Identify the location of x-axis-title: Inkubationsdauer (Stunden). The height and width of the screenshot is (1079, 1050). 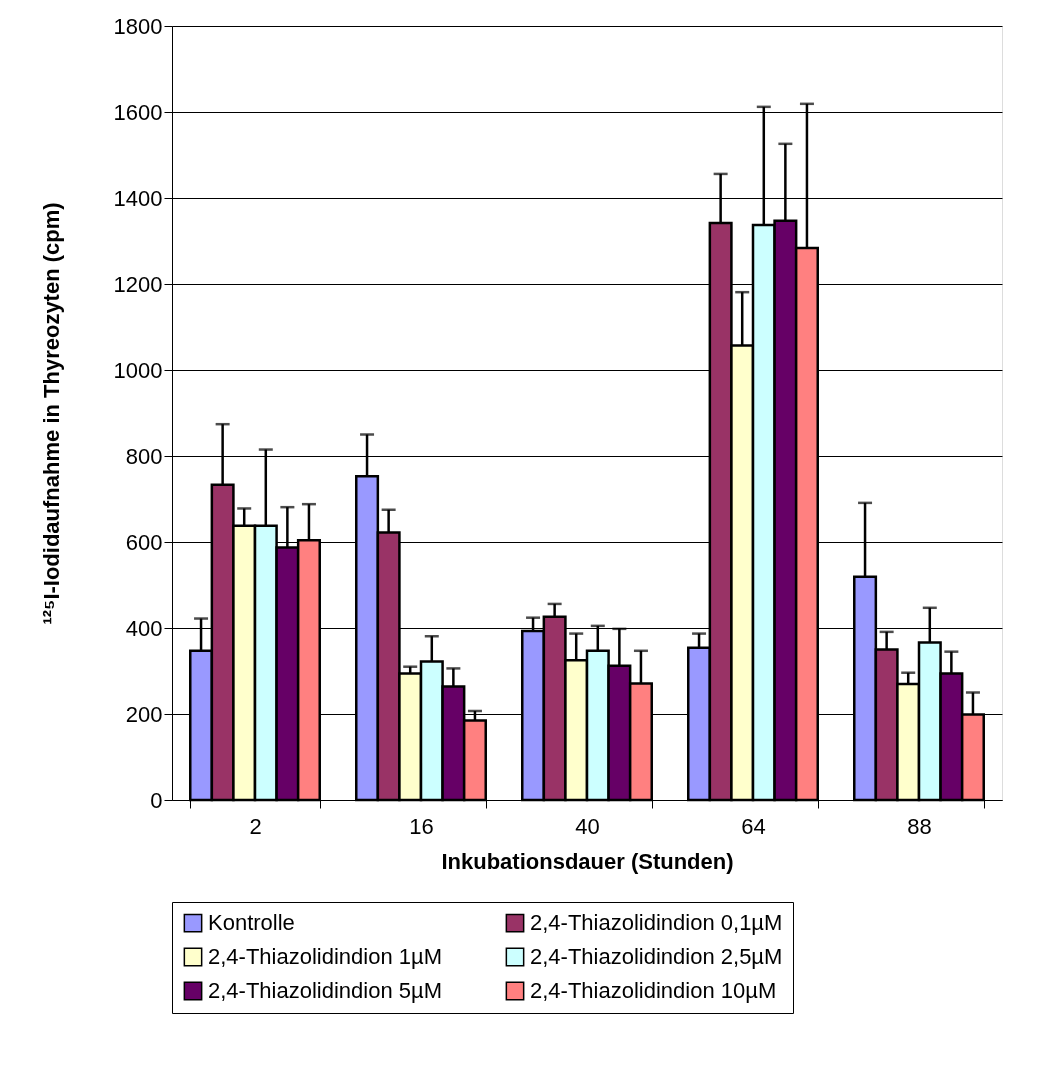
(587, 861).